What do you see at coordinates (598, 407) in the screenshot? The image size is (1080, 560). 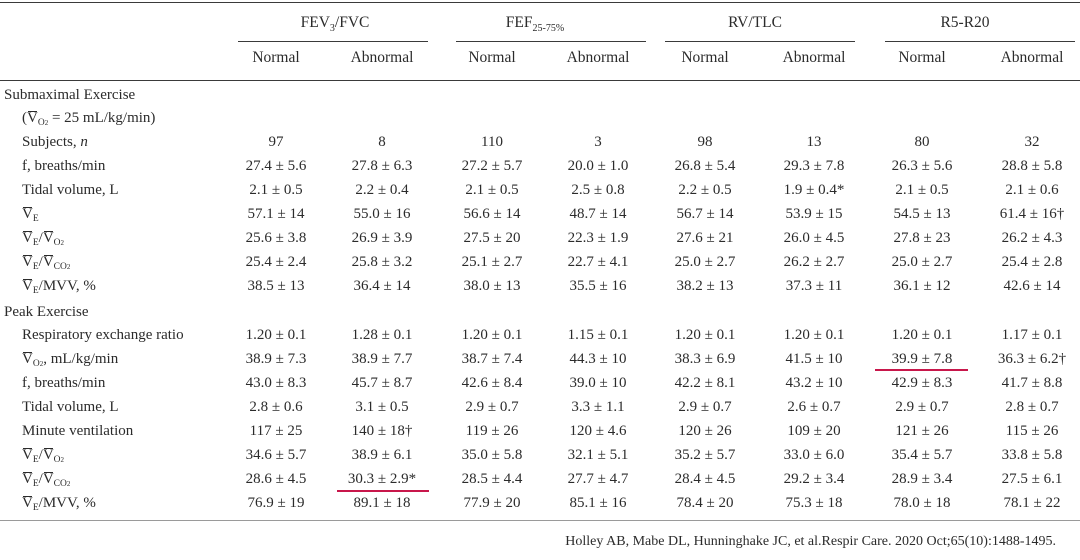 I see `table-cell: 3.3 ± 1.1` at bounding box center [598, 407].